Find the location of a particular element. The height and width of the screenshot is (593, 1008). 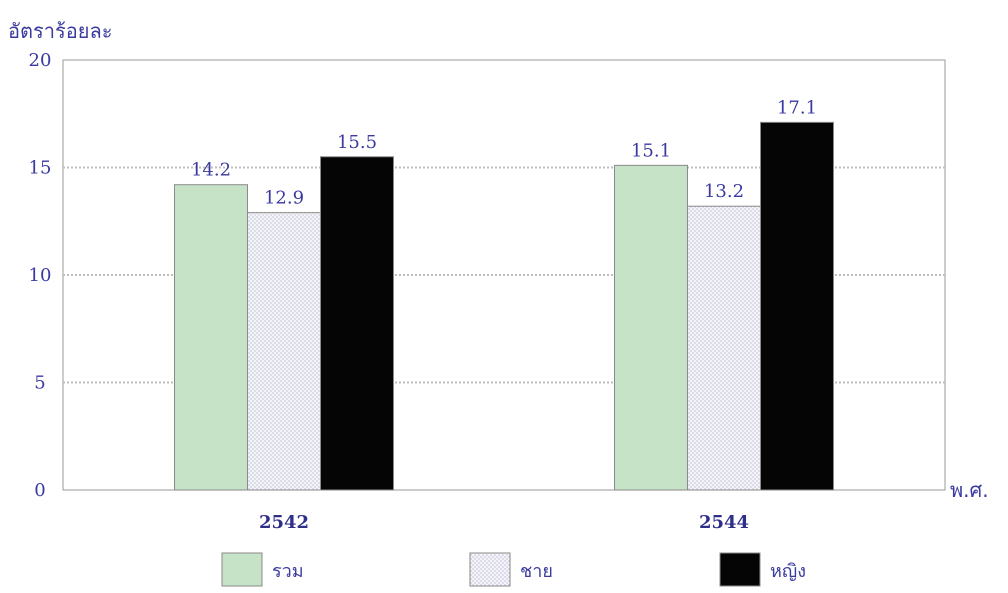

y-tick-label: 10 is located at coordinates (40, 275).